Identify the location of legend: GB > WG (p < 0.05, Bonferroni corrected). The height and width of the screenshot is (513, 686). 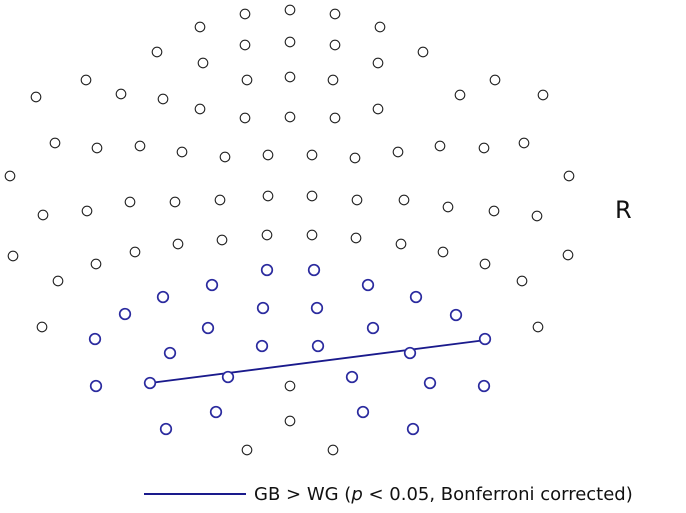
(388, 494).